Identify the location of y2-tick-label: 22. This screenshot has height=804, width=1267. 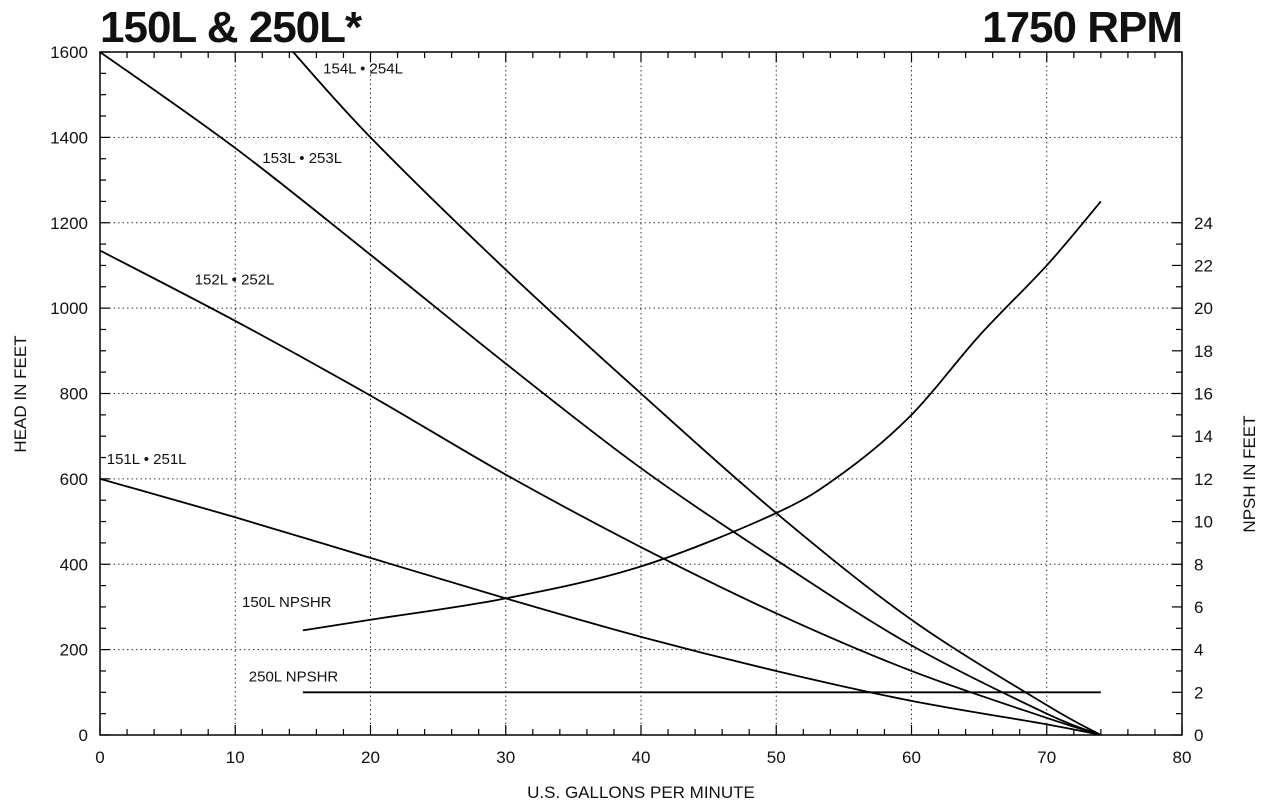
(1203, 265).